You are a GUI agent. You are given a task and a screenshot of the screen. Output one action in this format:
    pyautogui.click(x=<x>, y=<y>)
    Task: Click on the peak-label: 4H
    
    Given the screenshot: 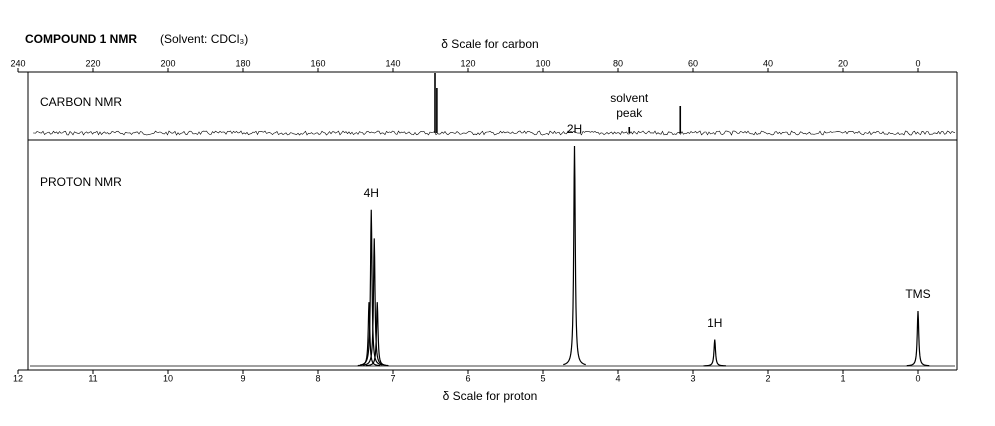 What is the action you would take?
    pyautogui.click(x=371, y=193)
    